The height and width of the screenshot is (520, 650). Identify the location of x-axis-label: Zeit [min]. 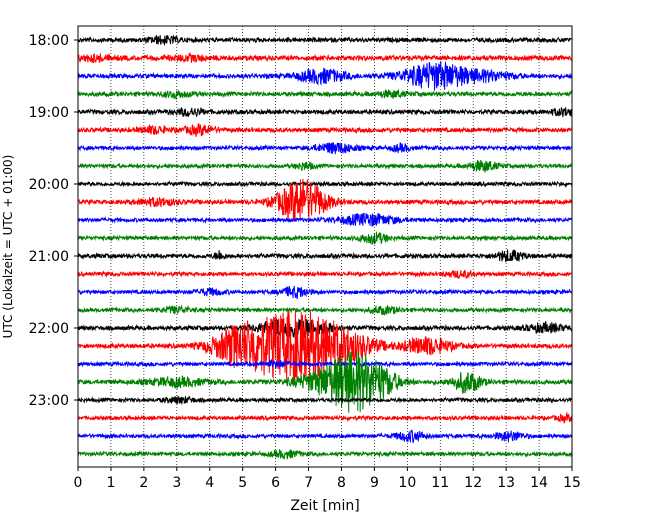
(324, 506).